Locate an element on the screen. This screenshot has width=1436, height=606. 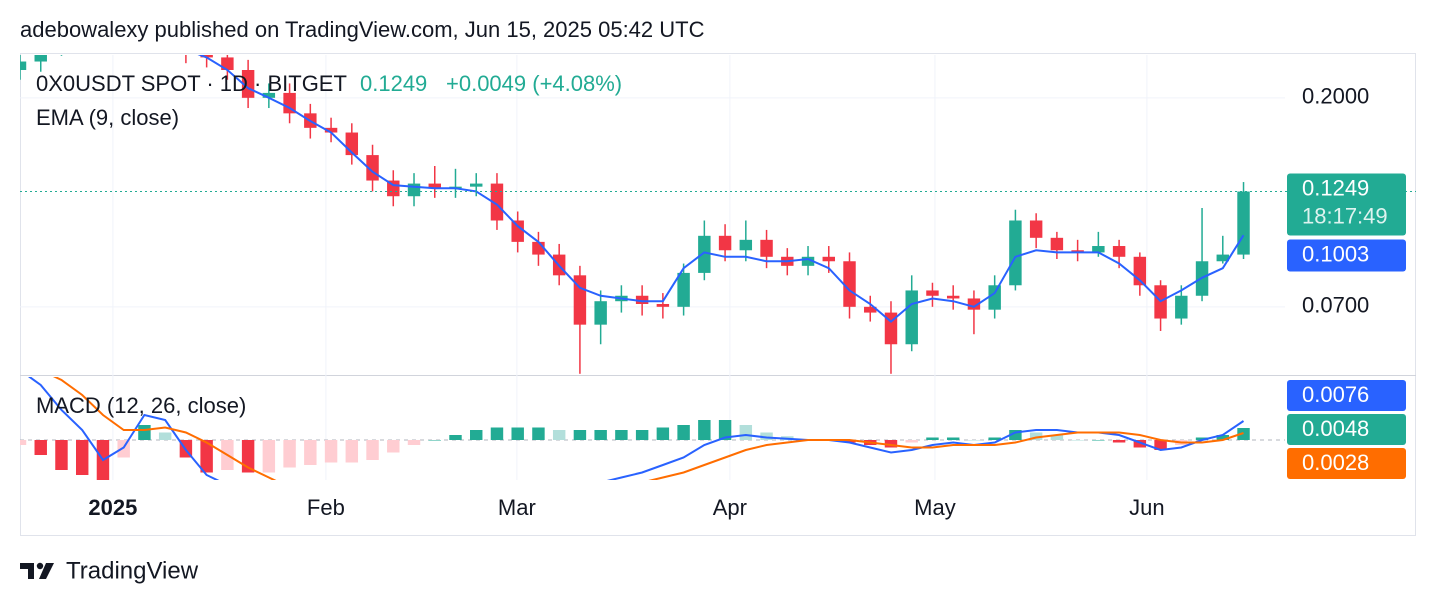
price-box-label: 0.0048 is located at coordinates (1335, 428).